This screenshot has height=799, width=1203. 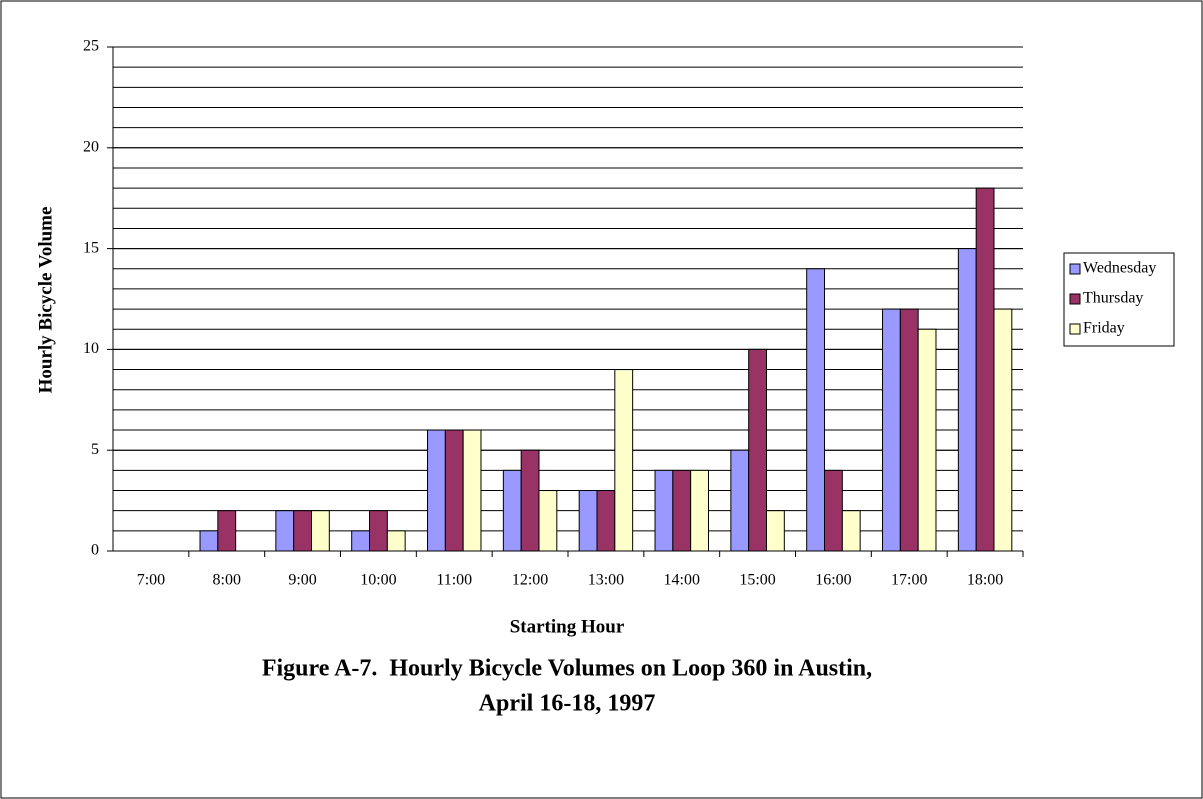 What do you see at coordinates (530, 580) in the screenshot?
I see `x-tick-label: 12:00` at bounding box center [530, 580].